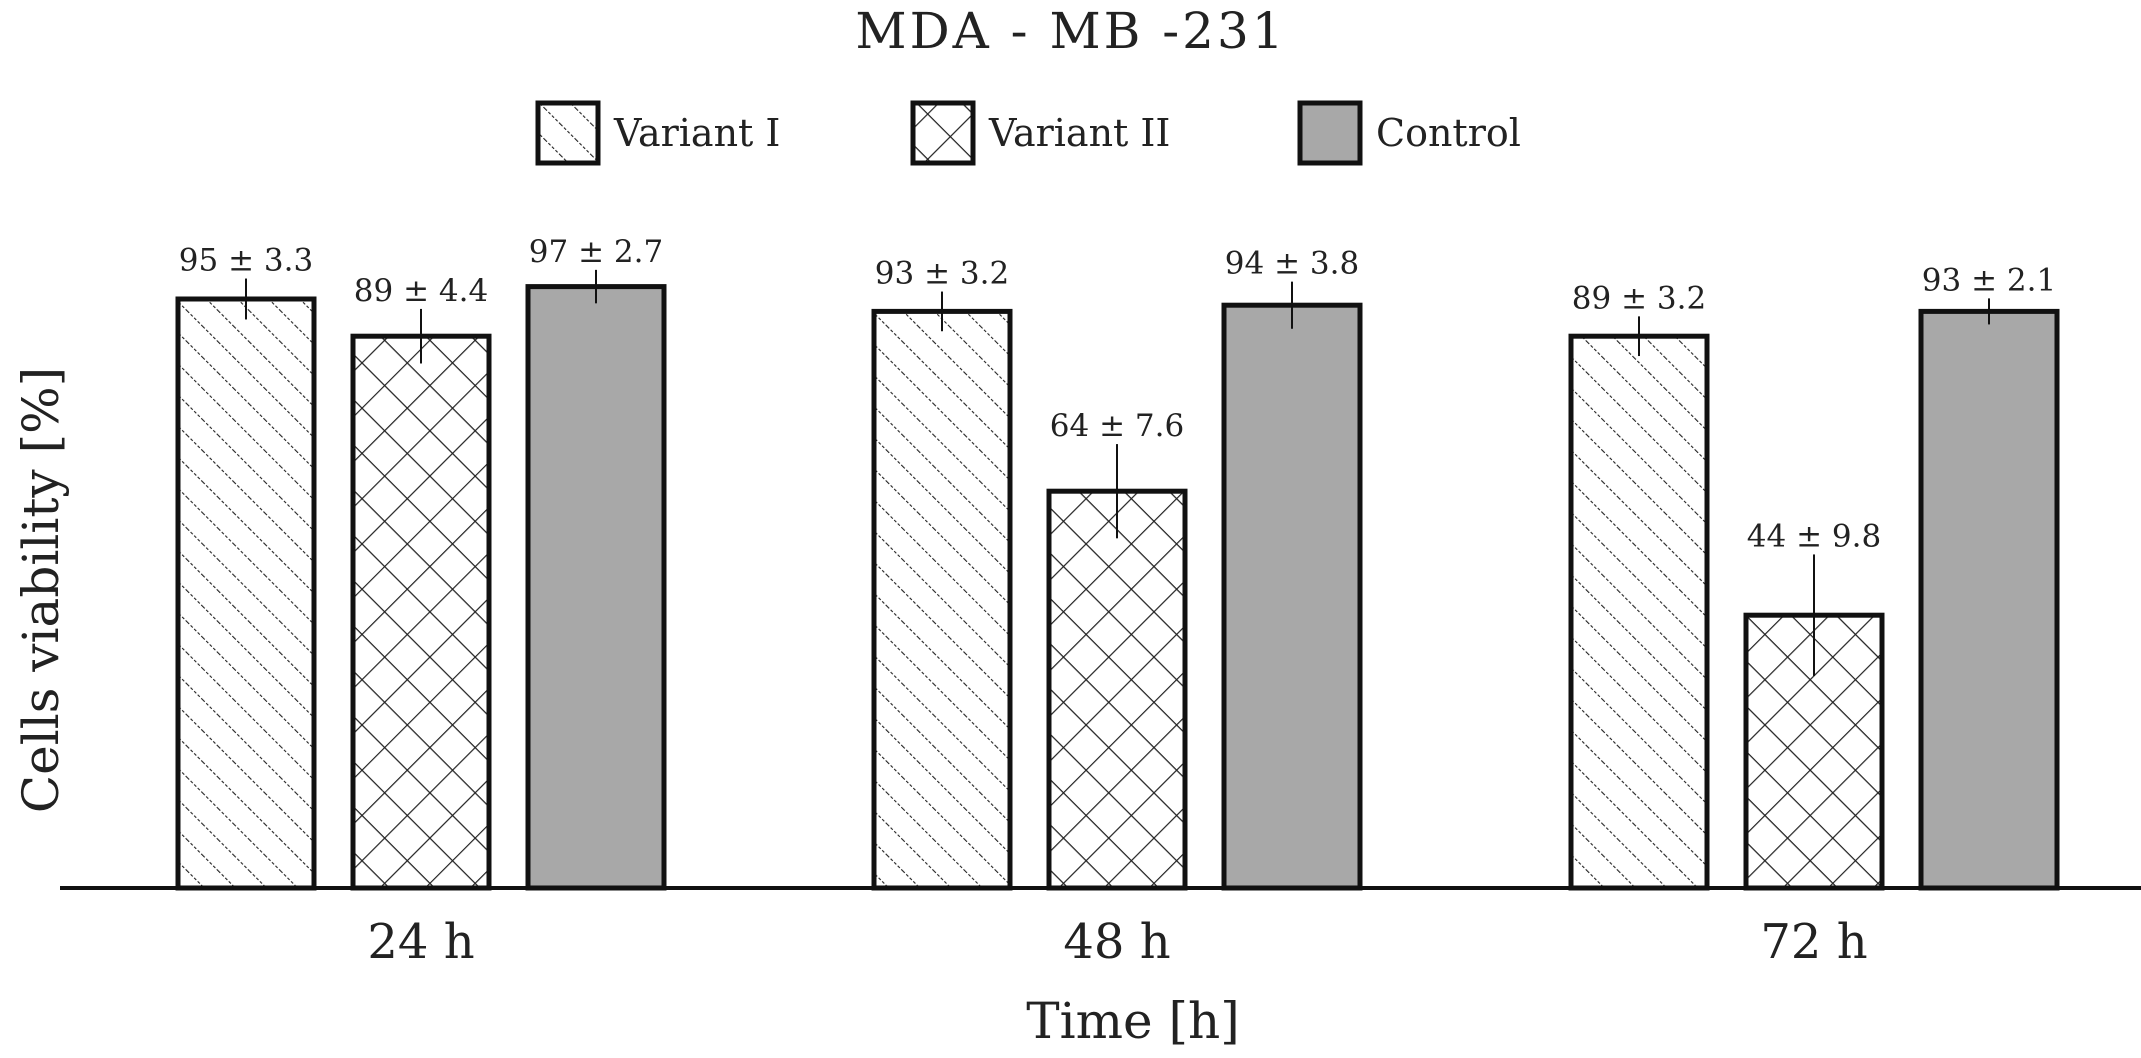 The width and height of the screenshot is (2141, 1058). Describe the element at coordinates (1639, 298) in the screenshot. I see `value-label: 89 ± 3.2` at that location.